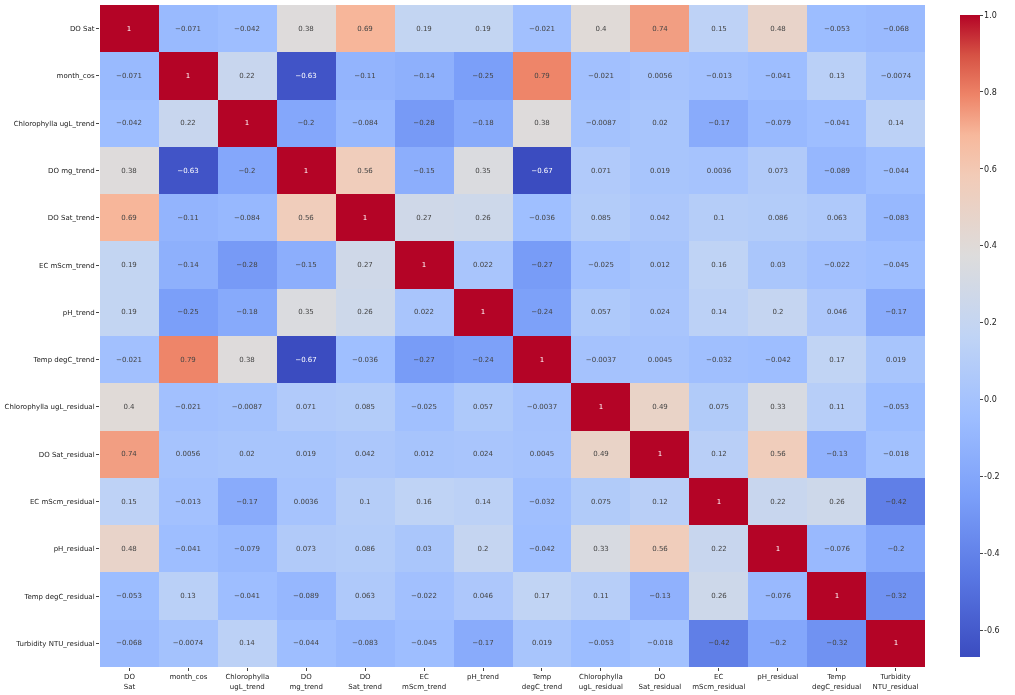 The height and width of the screenshot is (695, 1015). What do you see at coordinates (990, 246) in the screenshot?
I see `color-bar-label: 0.4` at bounding box center [990, 246].